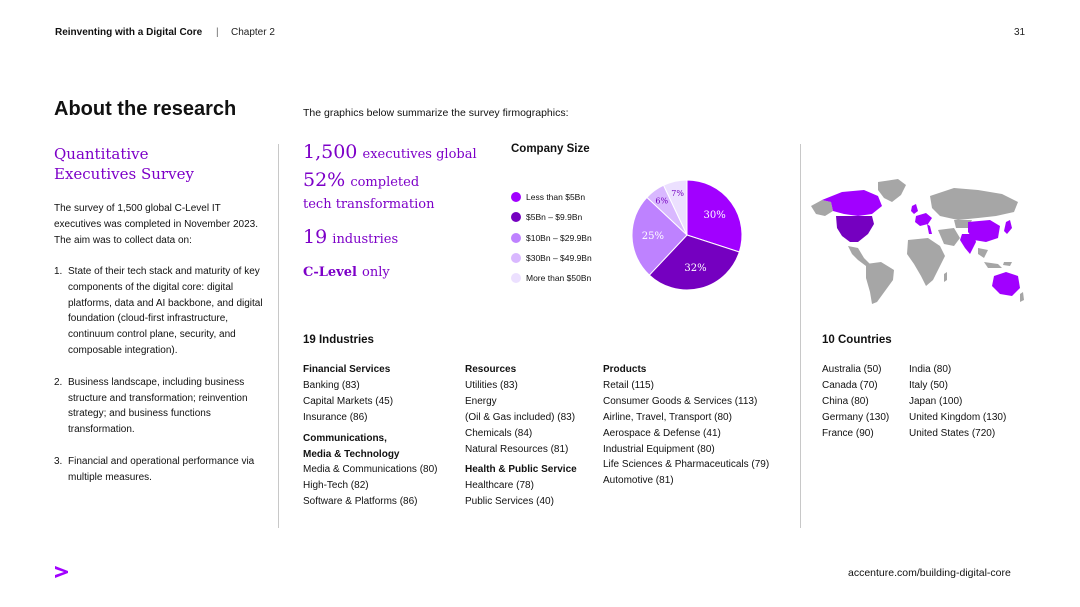 Image resolution: width=1080 pixels, height=607 pixels. I want to click on legend-item: $5Bn – $9.9Bn, so click(551, 217).